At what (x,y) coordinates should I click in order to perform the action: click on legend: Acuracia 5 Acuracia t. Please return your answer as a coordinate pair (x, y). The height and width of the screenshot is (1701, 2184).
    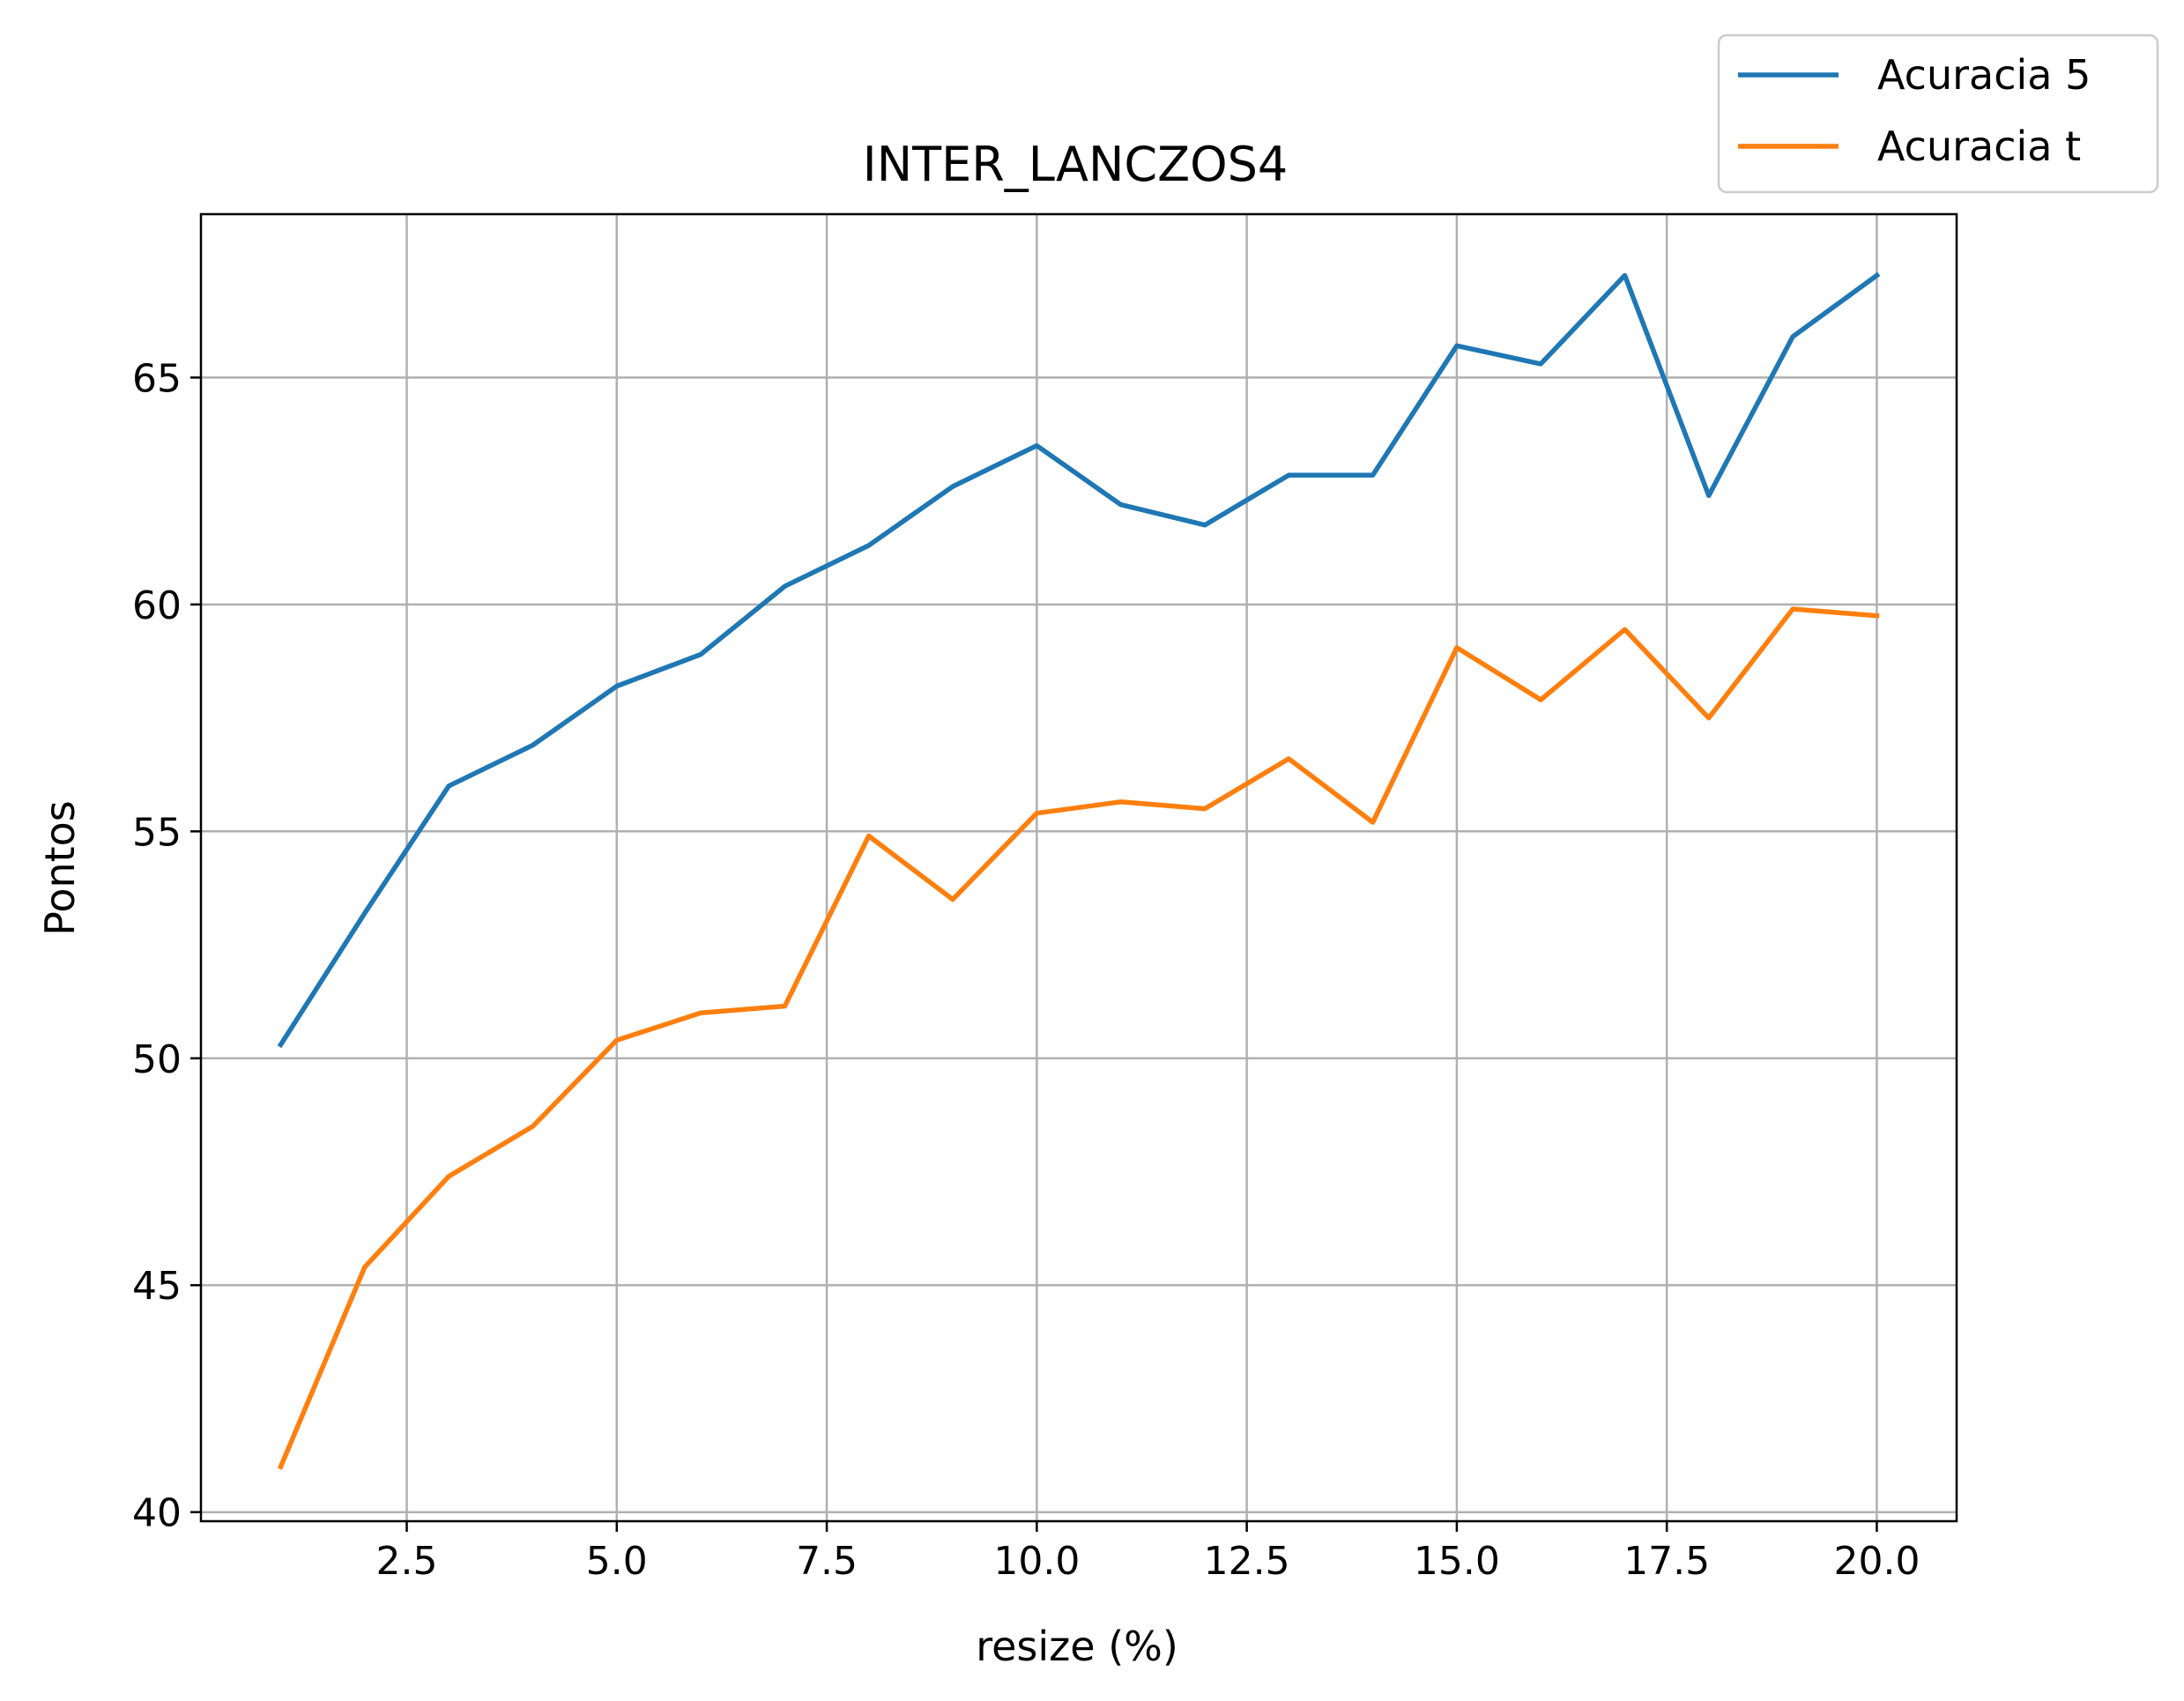
    Looking at the image, I should click on (1938, 113).